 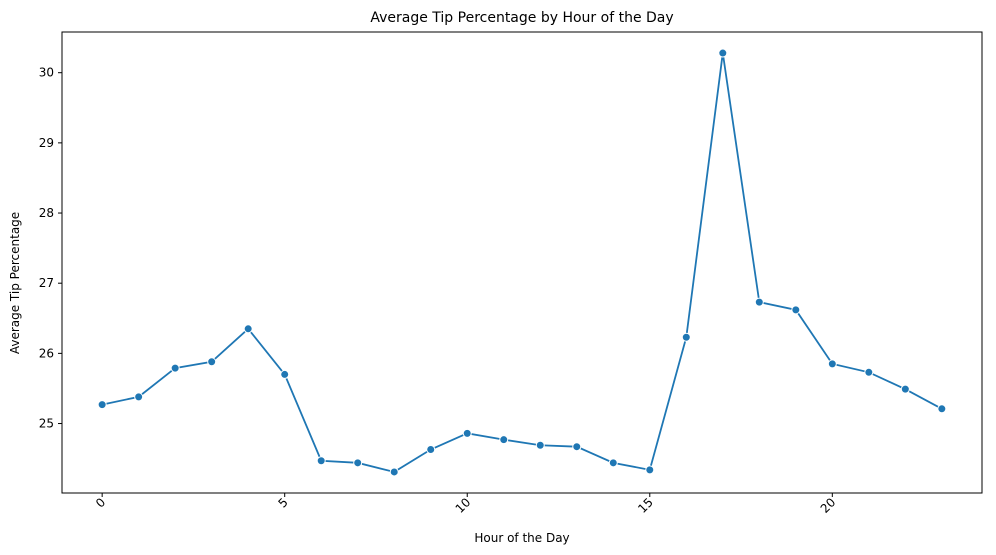 I want to click on y-tick-label: 28, so click(x=46, y=213).